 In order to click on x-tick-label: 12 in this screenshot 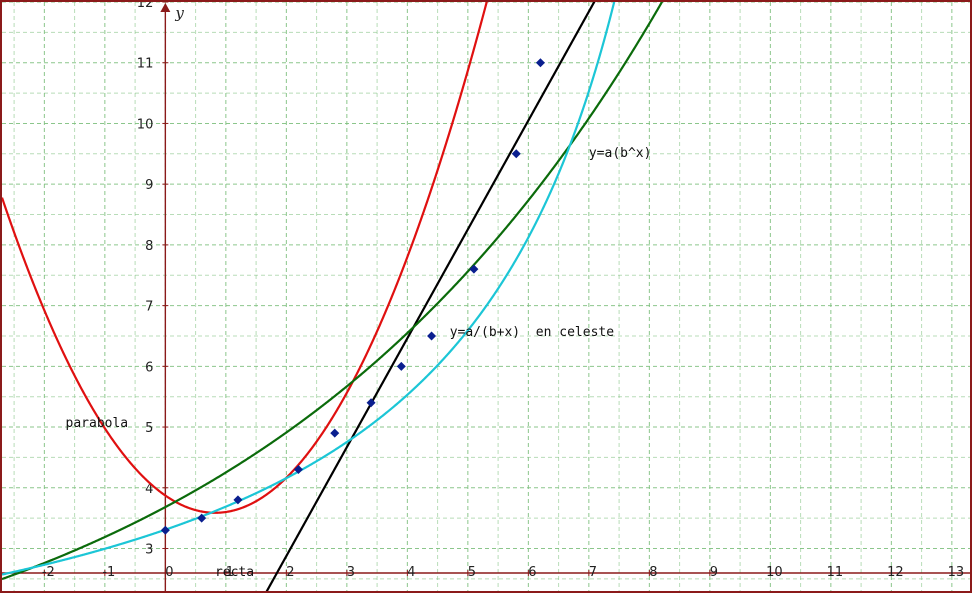, I will do `click(895, 572)`.